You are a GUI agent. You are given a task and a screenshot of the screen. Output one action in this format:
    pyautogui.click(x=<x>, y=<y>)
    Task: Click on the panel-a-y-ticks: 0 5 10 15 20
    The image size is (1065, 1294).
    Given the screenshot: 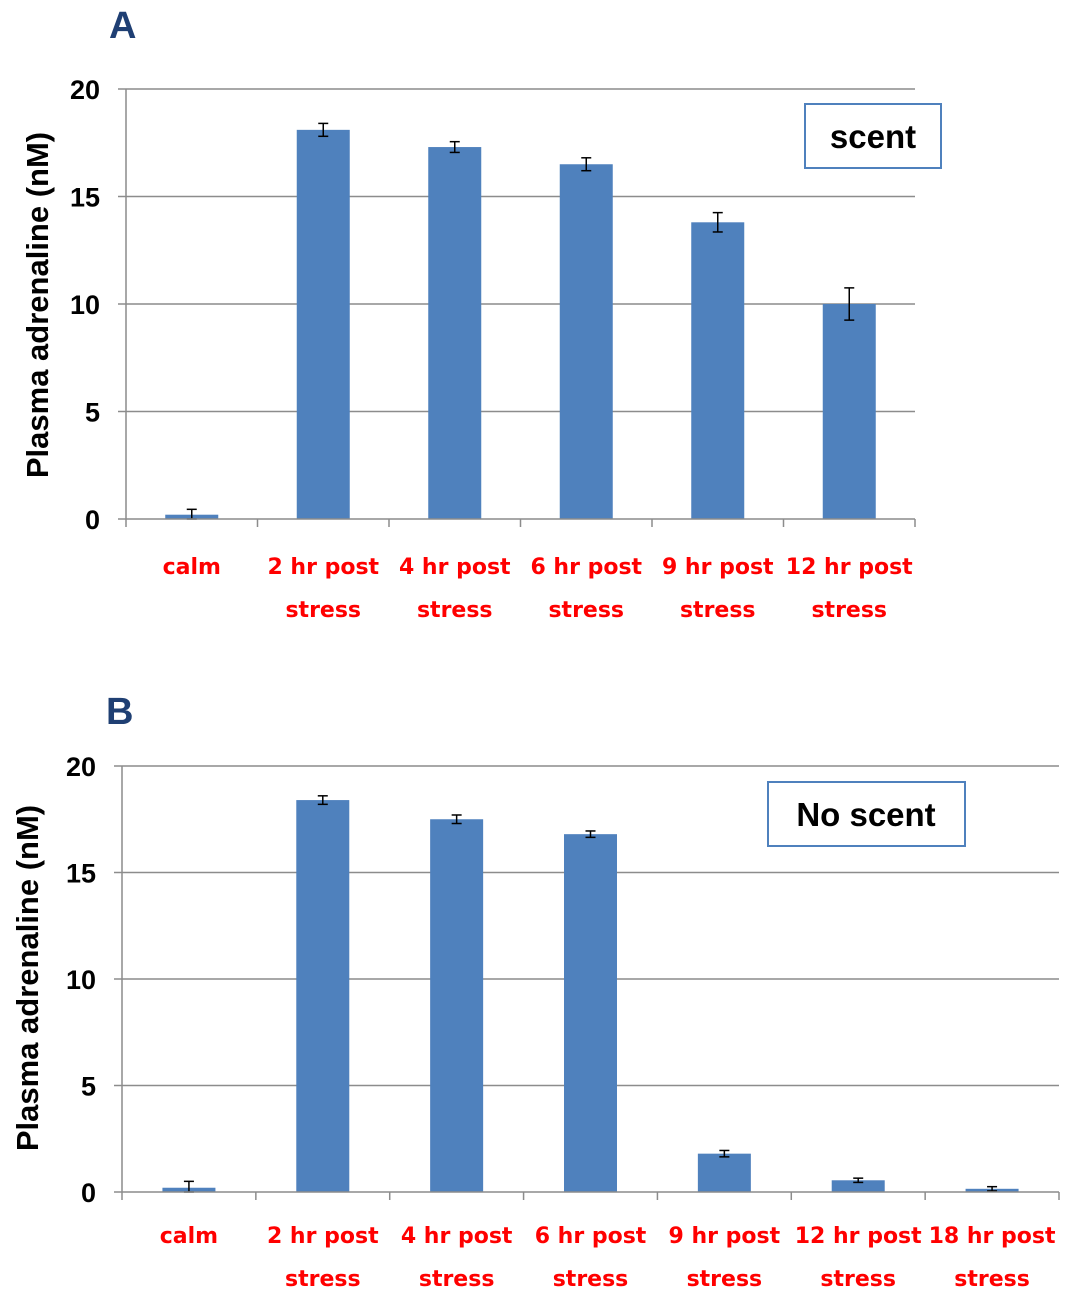 What is the action you would take?
    pyautogui.click(x=85, y=305)
    